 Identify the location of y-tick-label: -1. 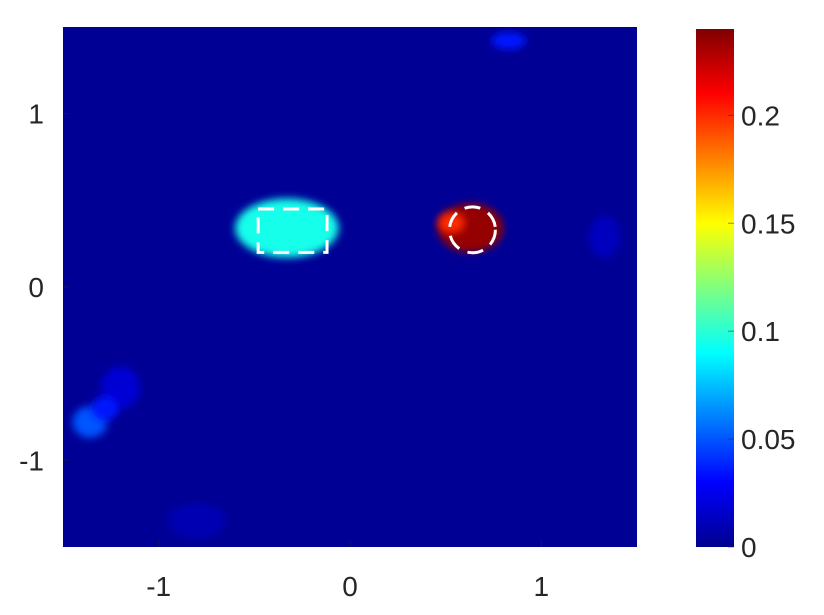
(31, 460).